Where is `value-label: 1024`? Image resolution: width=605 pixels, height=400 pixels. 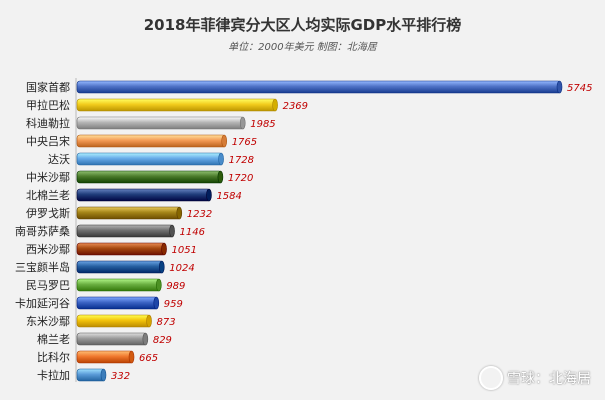
value-label: 1024 is located at coordinates (181, 268).